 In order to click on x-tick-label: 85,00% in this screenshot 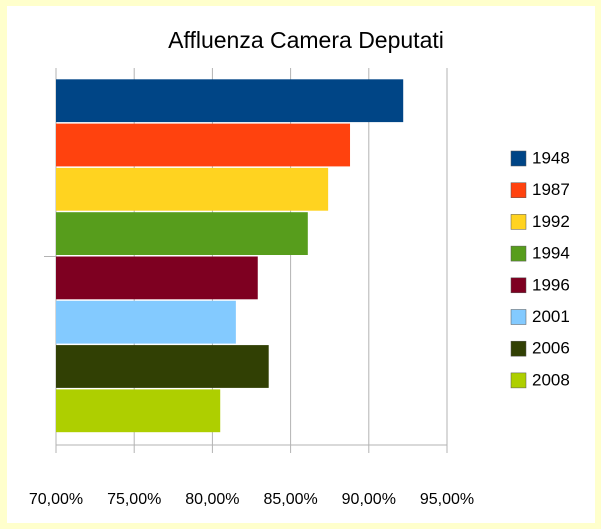, I will do `click(290, 499)`.